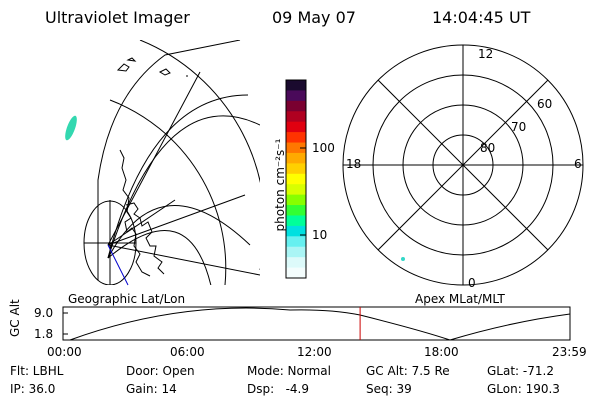 This screenshot has height=400, width=600. What do you see at coordinates (44, 334) in the screenshot?
I see `alt-tick-1-8: 1.8` at bounding box center [44, 334].